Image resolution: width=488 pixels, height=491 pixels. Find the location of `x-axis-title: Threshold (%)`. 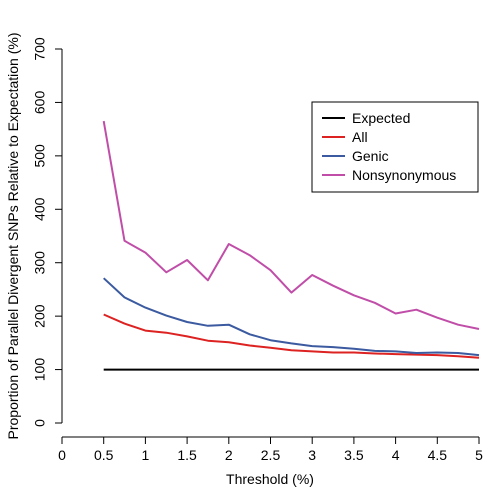

x-axis-title: Threshold (%) is located at coordinates (270, 479).